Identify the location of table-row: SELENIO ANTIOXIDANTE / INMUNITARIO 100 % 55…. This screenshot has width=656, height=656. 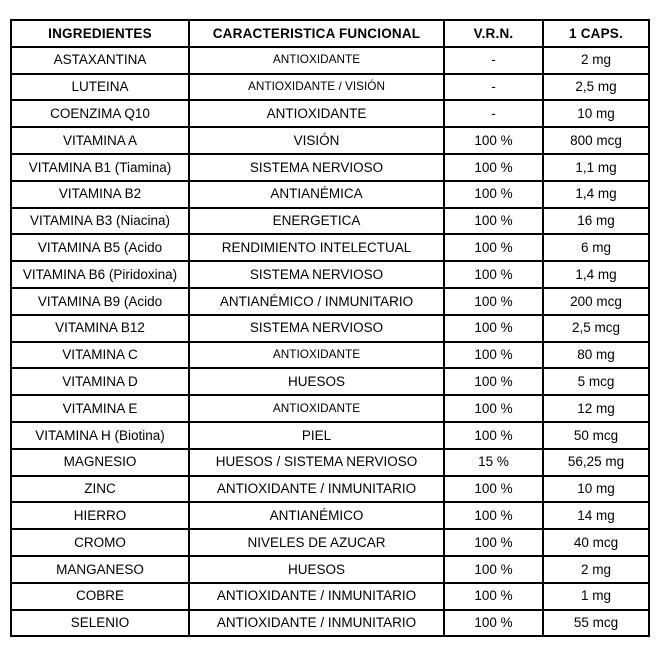
(330, 623).